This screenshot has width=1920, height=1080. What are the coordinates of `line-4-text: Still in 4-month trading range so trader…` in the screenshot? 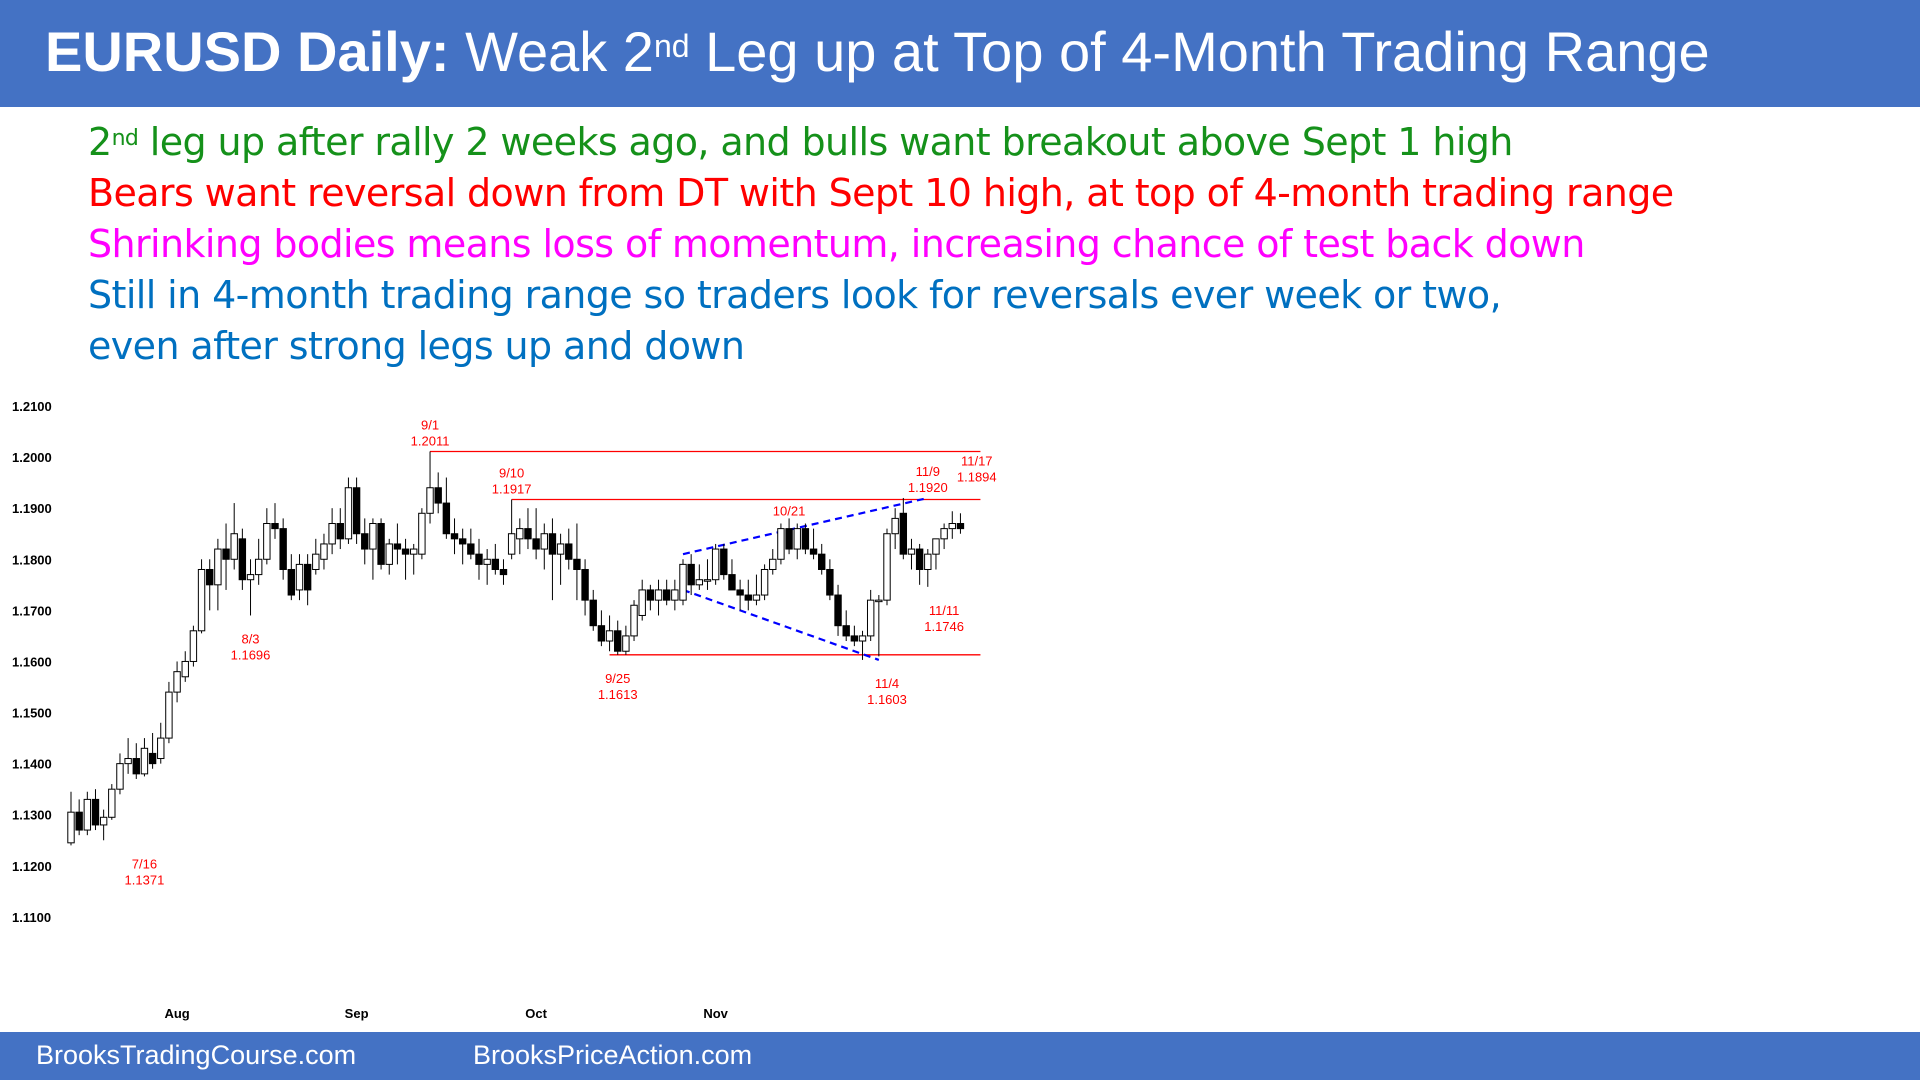 It's located at (795, 295).